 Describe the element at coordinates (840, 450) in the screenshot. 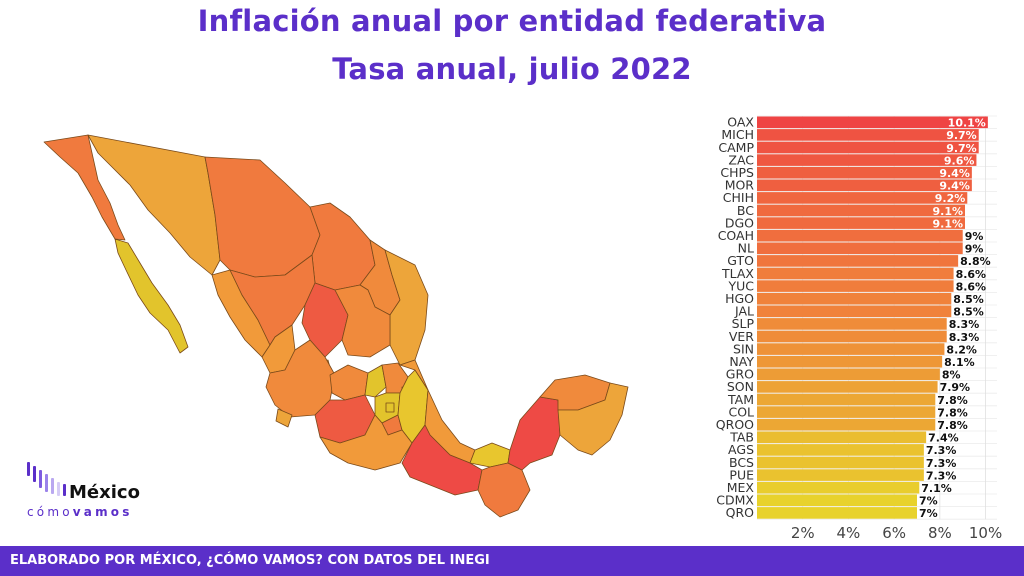

I see `bar-ags` at that location.